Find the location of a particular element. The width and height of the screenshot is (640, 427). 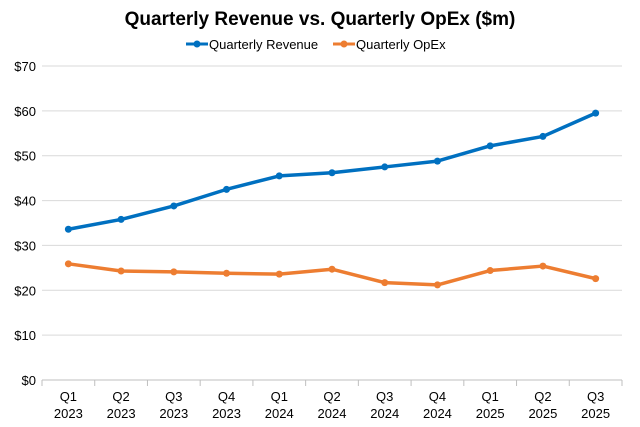

y-tick-label: $70 is located at coordinates (25, 66).